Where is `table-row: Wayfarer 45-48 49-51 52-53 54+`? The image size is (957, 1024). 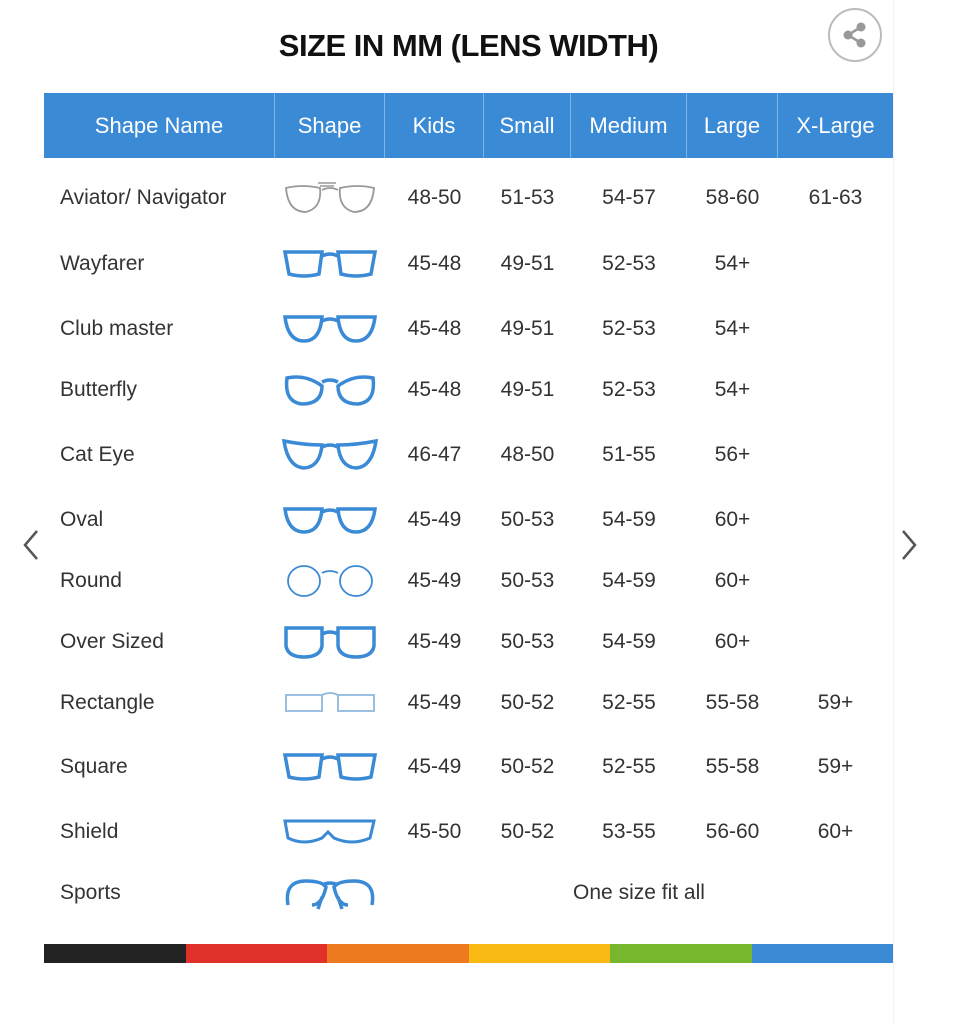 table-row: Wayfarer 45-48 49-51 52-53 54+ is located at coordinates (468, 264).